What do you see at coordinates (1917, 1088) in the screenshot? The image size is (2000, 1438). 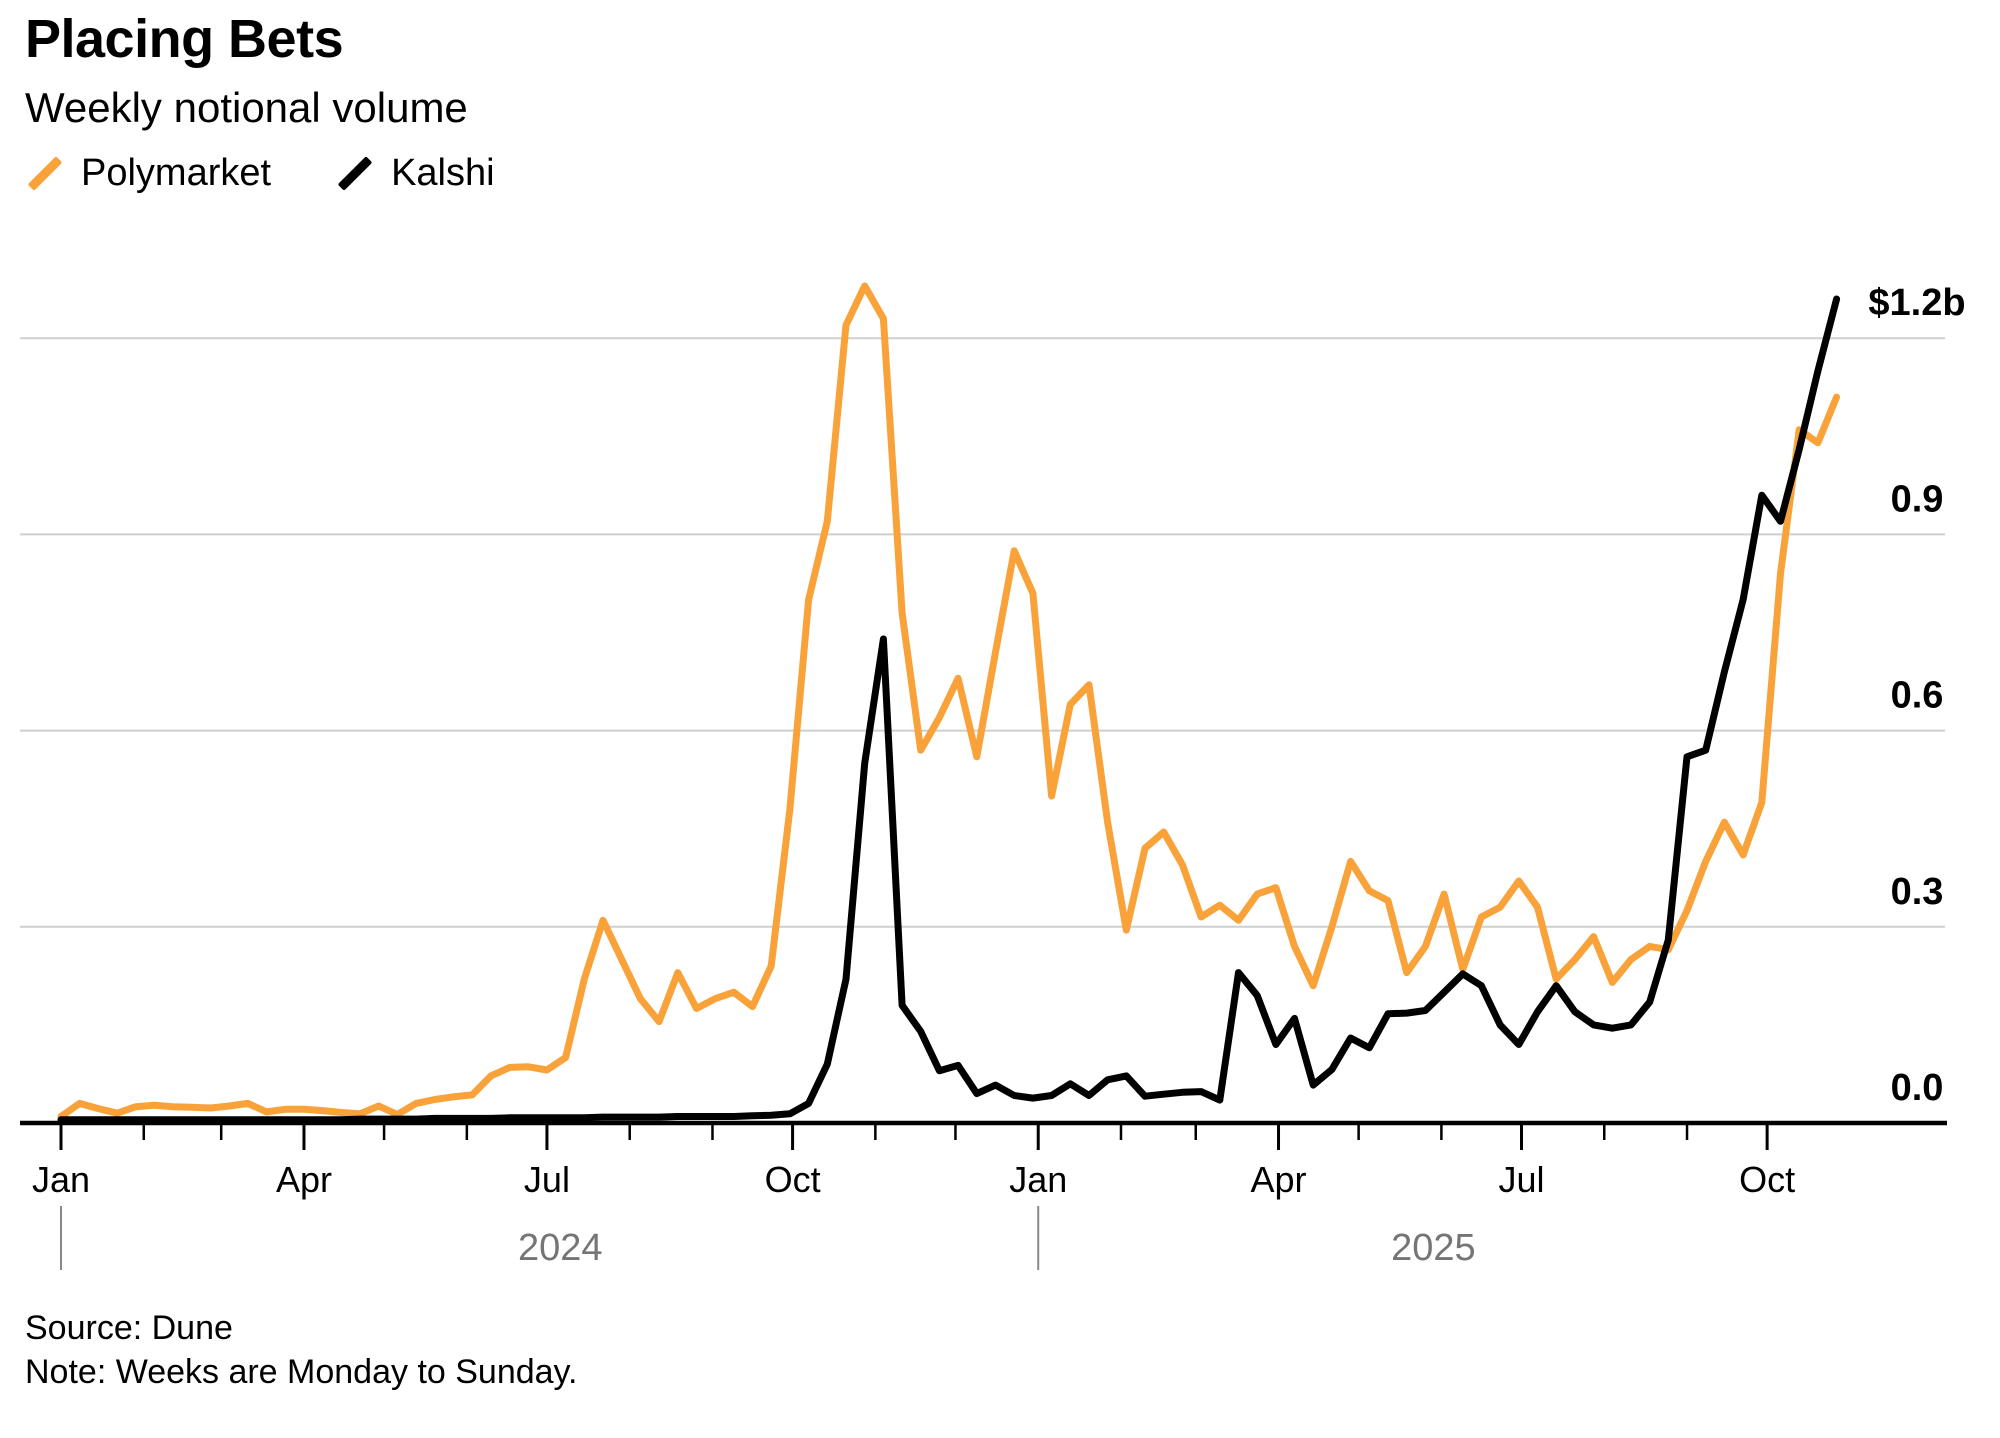 I see `y-axis-label: 0.0` at bounding box center [1917, 1088].